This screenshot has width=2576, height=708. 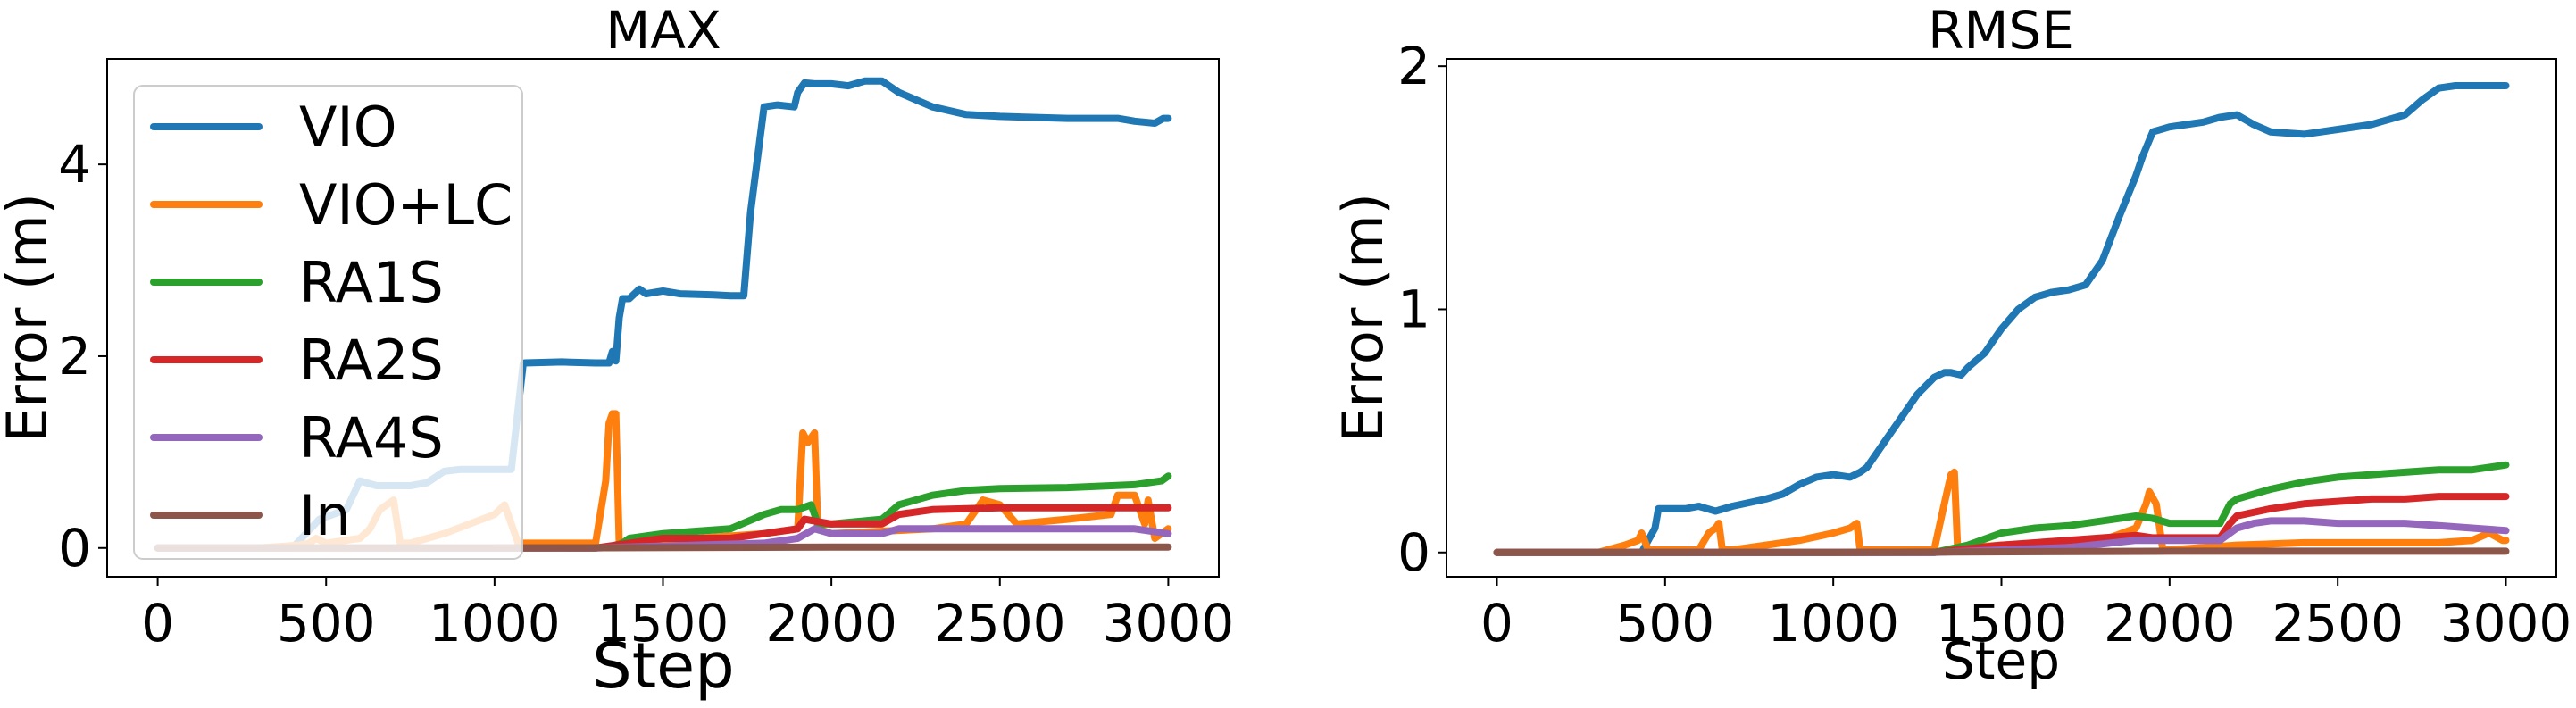 I want to click on chart-max-x-tick-label: 2500, so click(x=1000, y=623).